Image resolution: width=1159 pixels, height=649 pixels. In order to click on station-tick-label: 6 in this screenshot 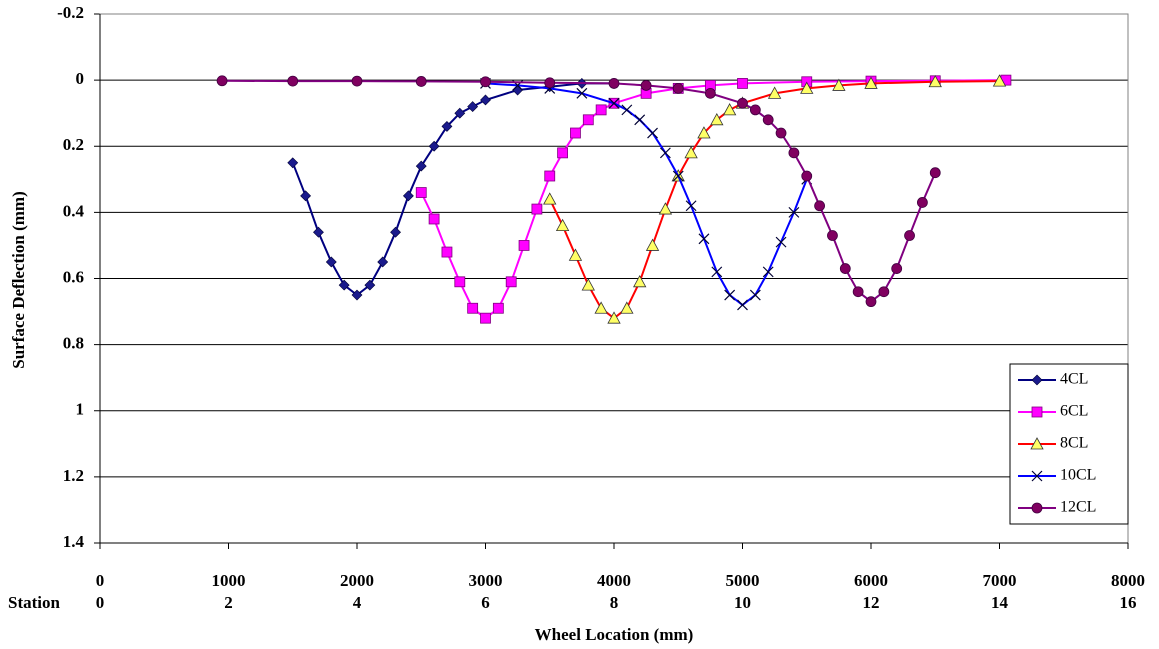, I will do `click(485, 602)`.